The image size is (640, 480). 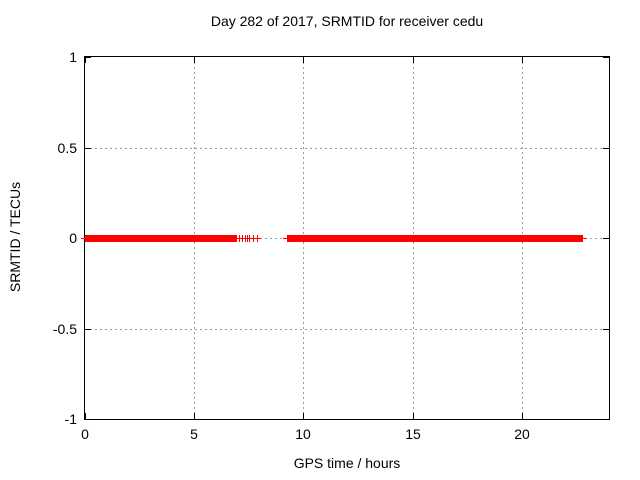 What do you see at coordinates (67, 148) in the screenshot?
I see `y-tick-label: 0.5` at bounding box center [67, 148].